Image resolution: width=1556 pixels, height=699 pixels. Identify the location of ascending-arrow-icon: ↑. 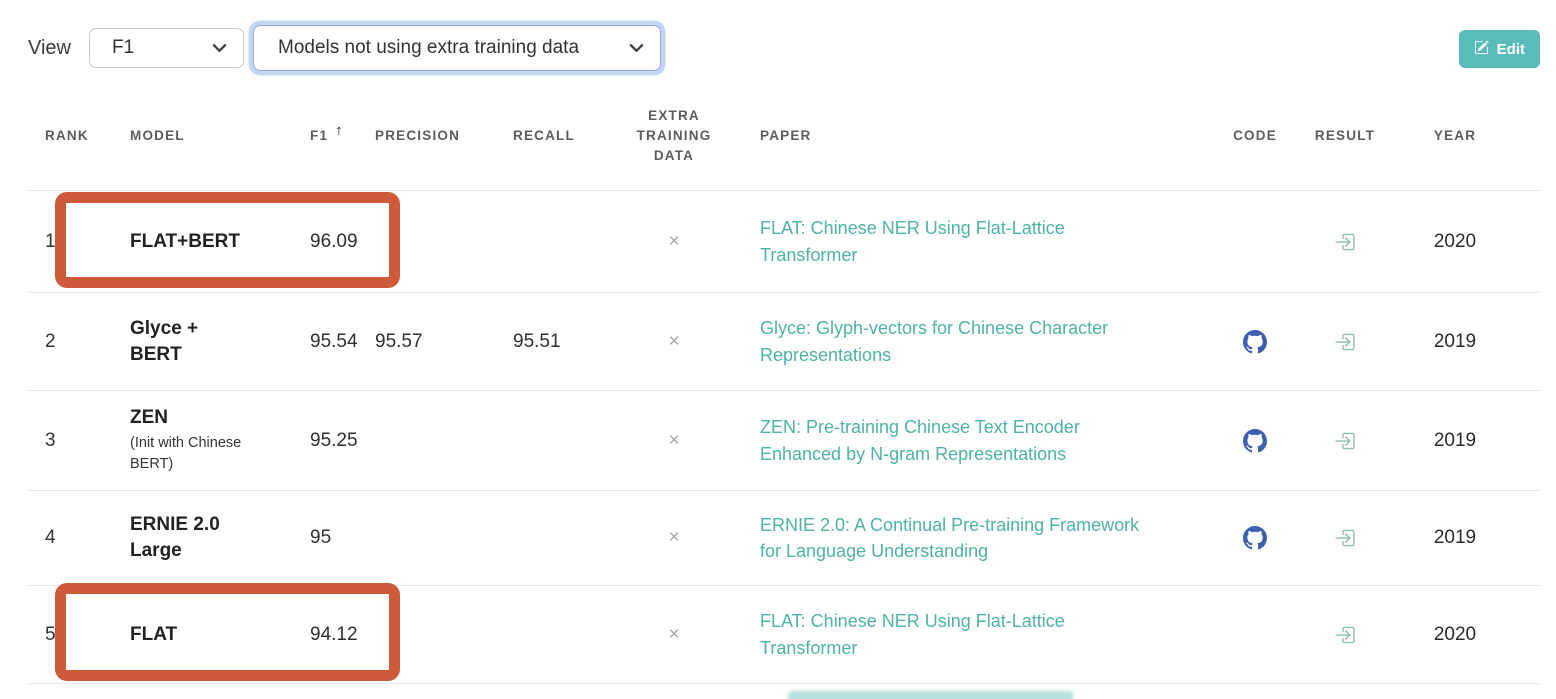
(339, 130).